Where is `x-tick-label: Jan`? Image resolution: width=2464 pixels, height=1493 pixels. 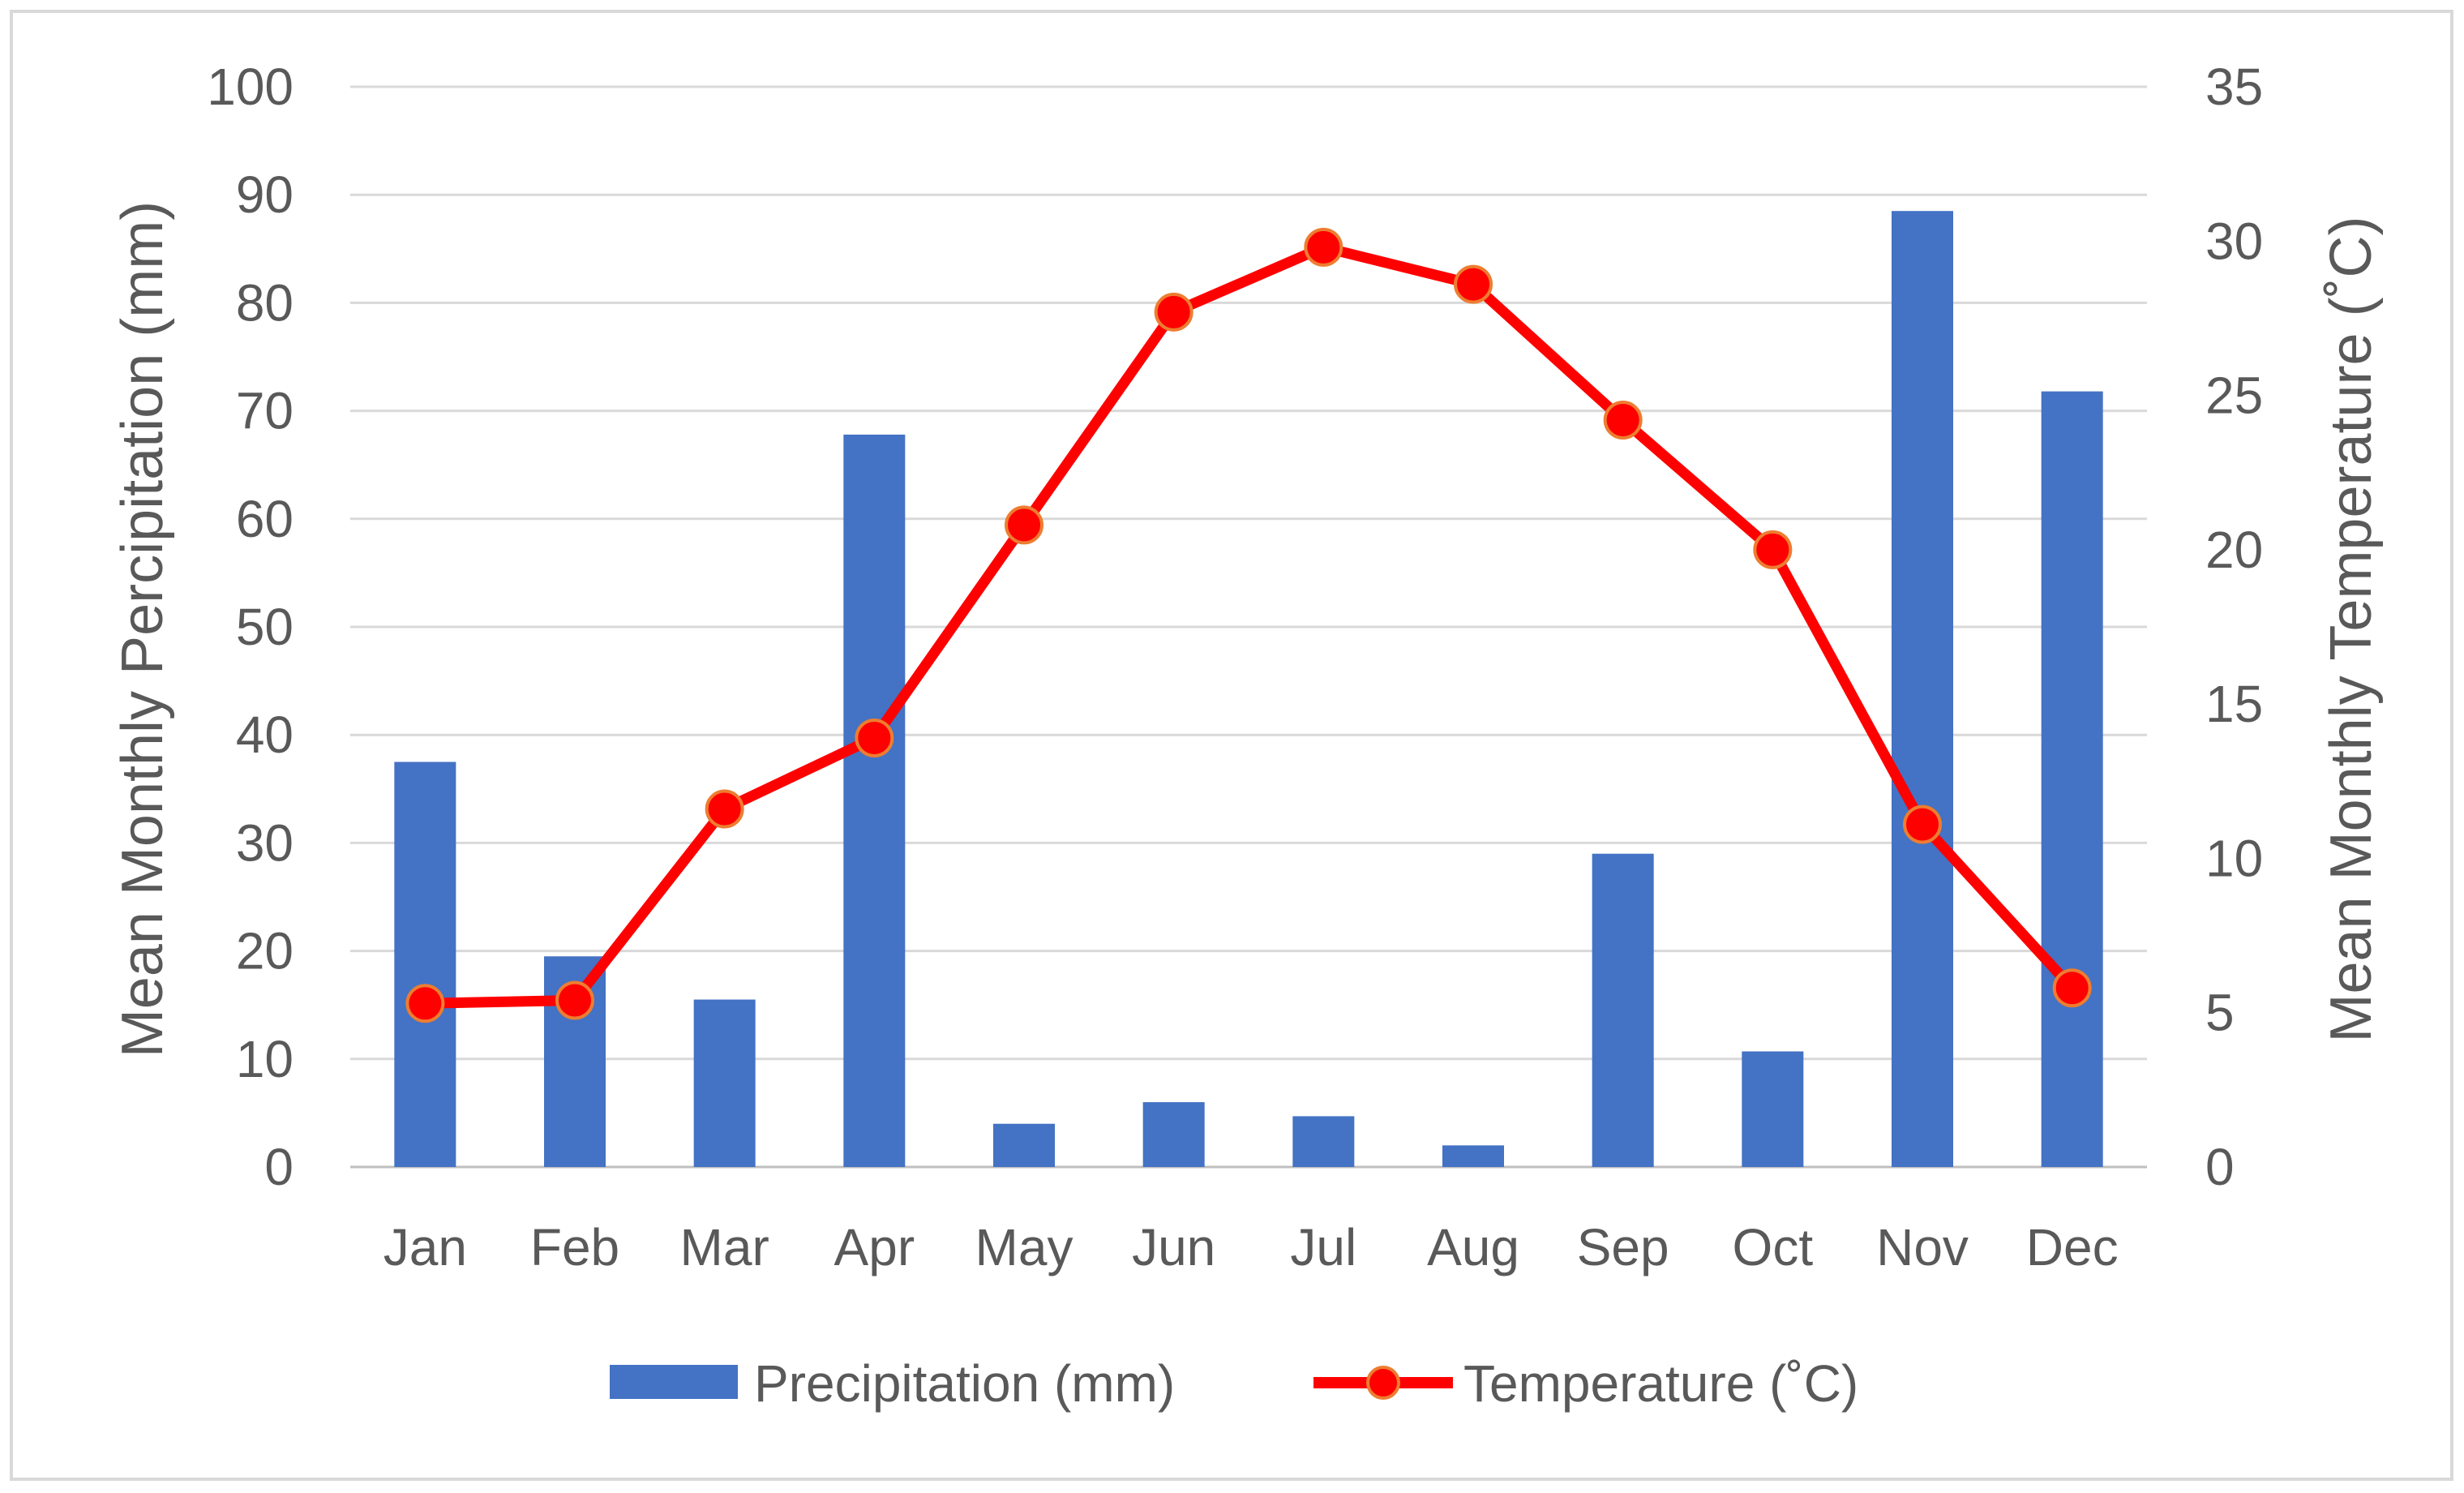
x-tick-label: Jan is located at coordinates (425, 1247).